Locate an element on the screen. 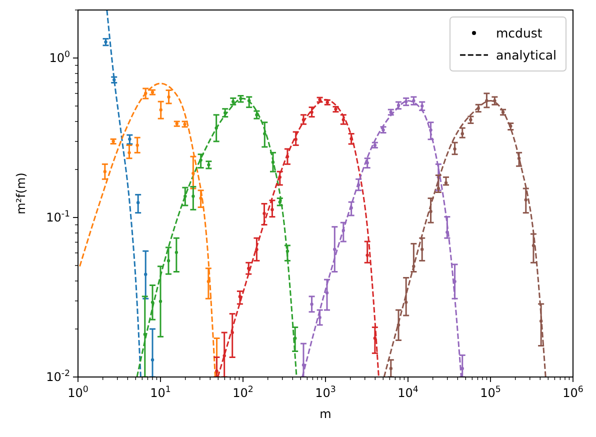  legend-label: mcdust is located at coordinates (519, 33).